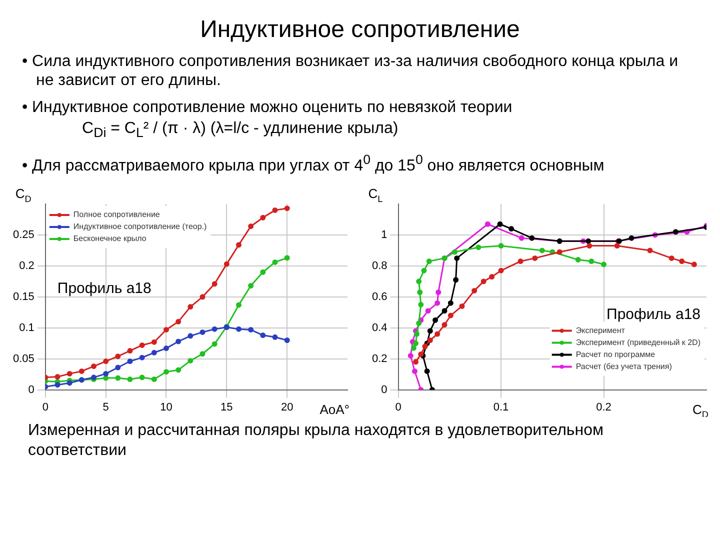  What do you see at coordinates (241, 130) in the screenshot?
I see `text: C$_{Di}$ = C$_{L}$² / (π · λ) (λ=l/c - удлинение крыла)` at bounding box center [241, 130].